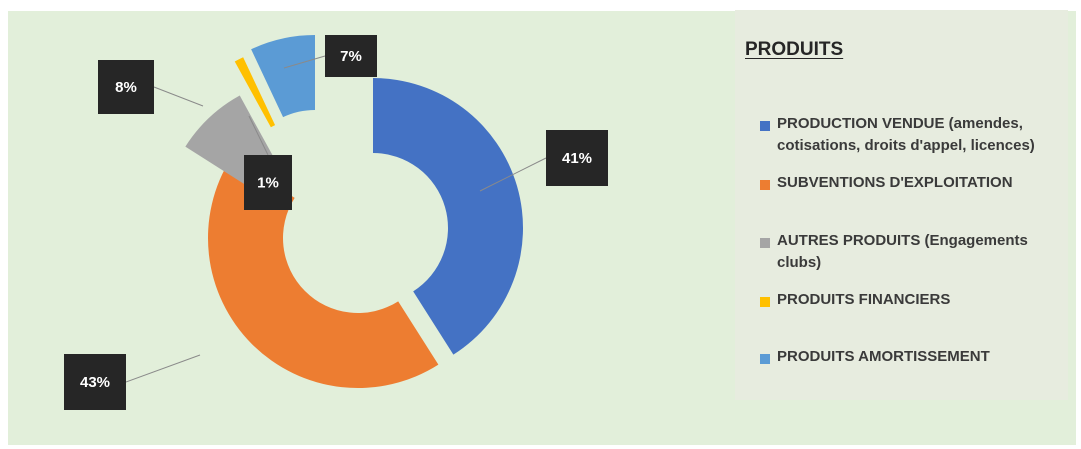 The width and height of the screenshot is (1081, 449). I want to click on data-label-text: 8%, so click(126, 87).